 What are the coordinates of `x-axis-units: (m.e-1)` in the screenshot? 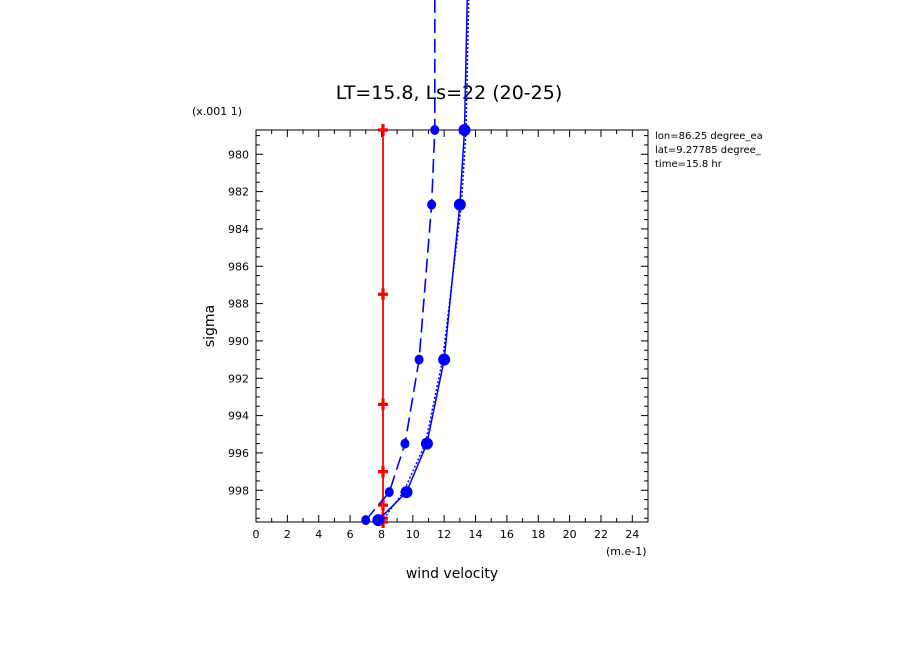 It's located at (626, 551).